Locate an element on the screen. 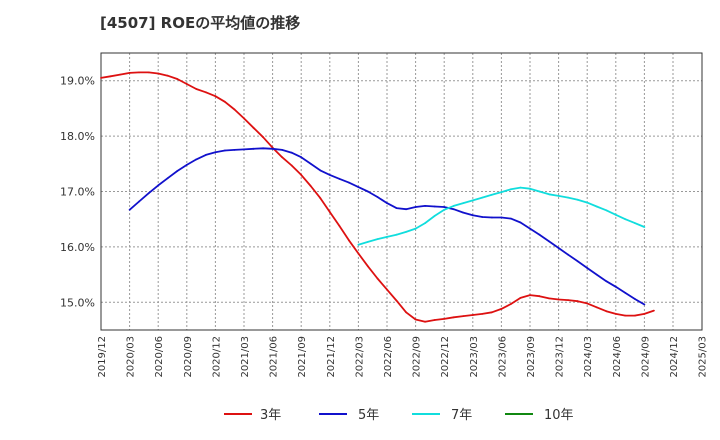 The width and height of the screenshot is (720, 440). legend-item: 3年 is located at coordinates (252, 415).